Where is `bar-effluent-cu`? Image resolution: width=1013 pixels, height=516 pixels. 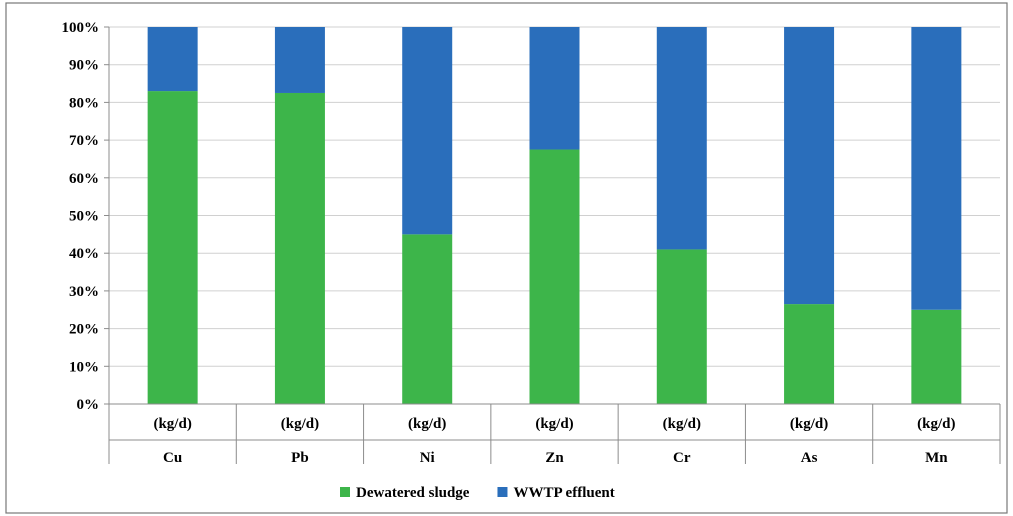
bar-effluent-cu is located at coordinates (172, 59).